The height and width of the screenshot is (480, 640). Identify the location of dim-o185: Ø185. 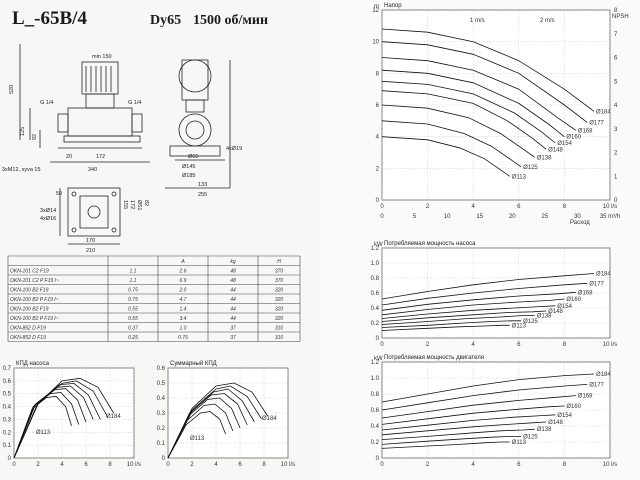
(188, 176).